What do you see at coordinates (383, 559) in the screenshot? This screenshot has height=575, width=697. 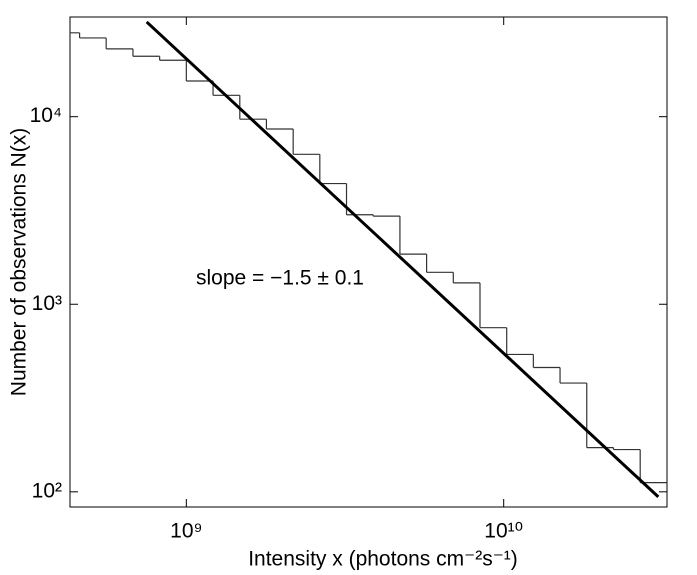 I see `x-axis-title: Intensity x (photons cm⁻²s⁻¹)` at bounding box center [383, 559].